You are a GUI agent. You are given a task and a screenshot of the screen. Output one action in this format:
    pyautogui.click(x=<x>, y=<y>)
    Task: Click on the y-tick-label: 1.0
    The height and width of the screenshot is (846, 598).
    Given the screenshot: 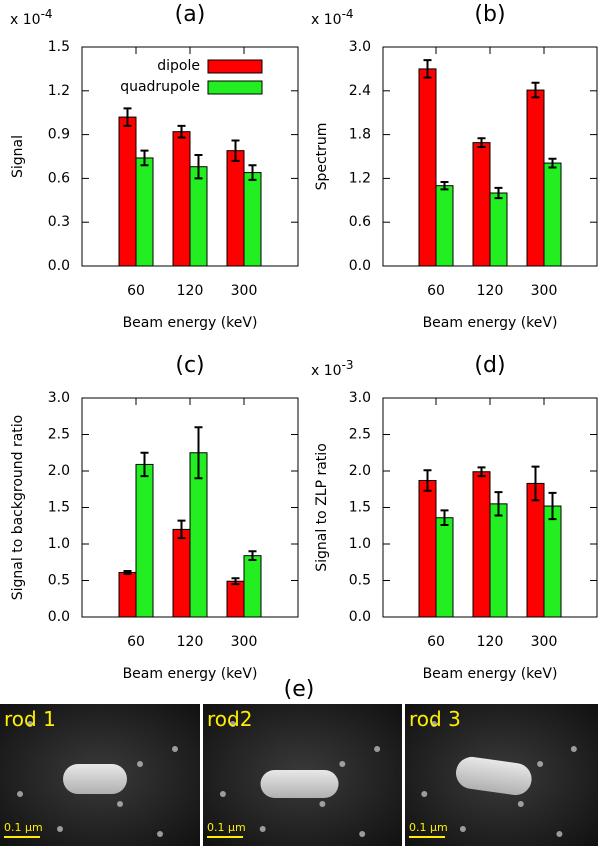 What is the action you would take?
    pyautogui.click(x=59, y=544)
    